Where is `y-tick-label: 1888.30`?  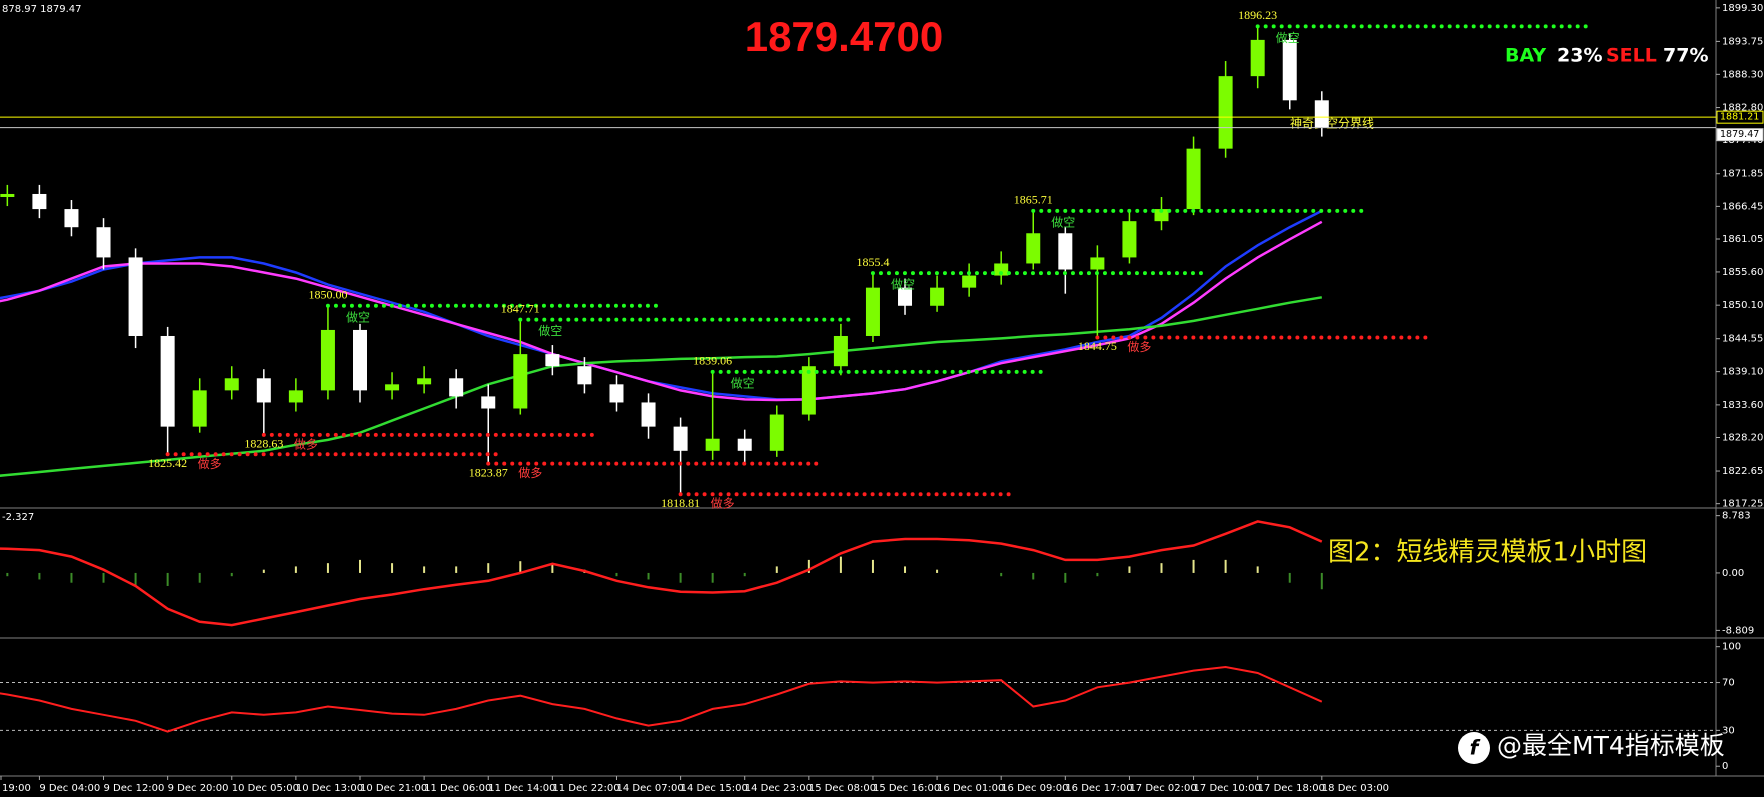
y-tick-label: 1888.30 is located at coordinates (1742, 74).